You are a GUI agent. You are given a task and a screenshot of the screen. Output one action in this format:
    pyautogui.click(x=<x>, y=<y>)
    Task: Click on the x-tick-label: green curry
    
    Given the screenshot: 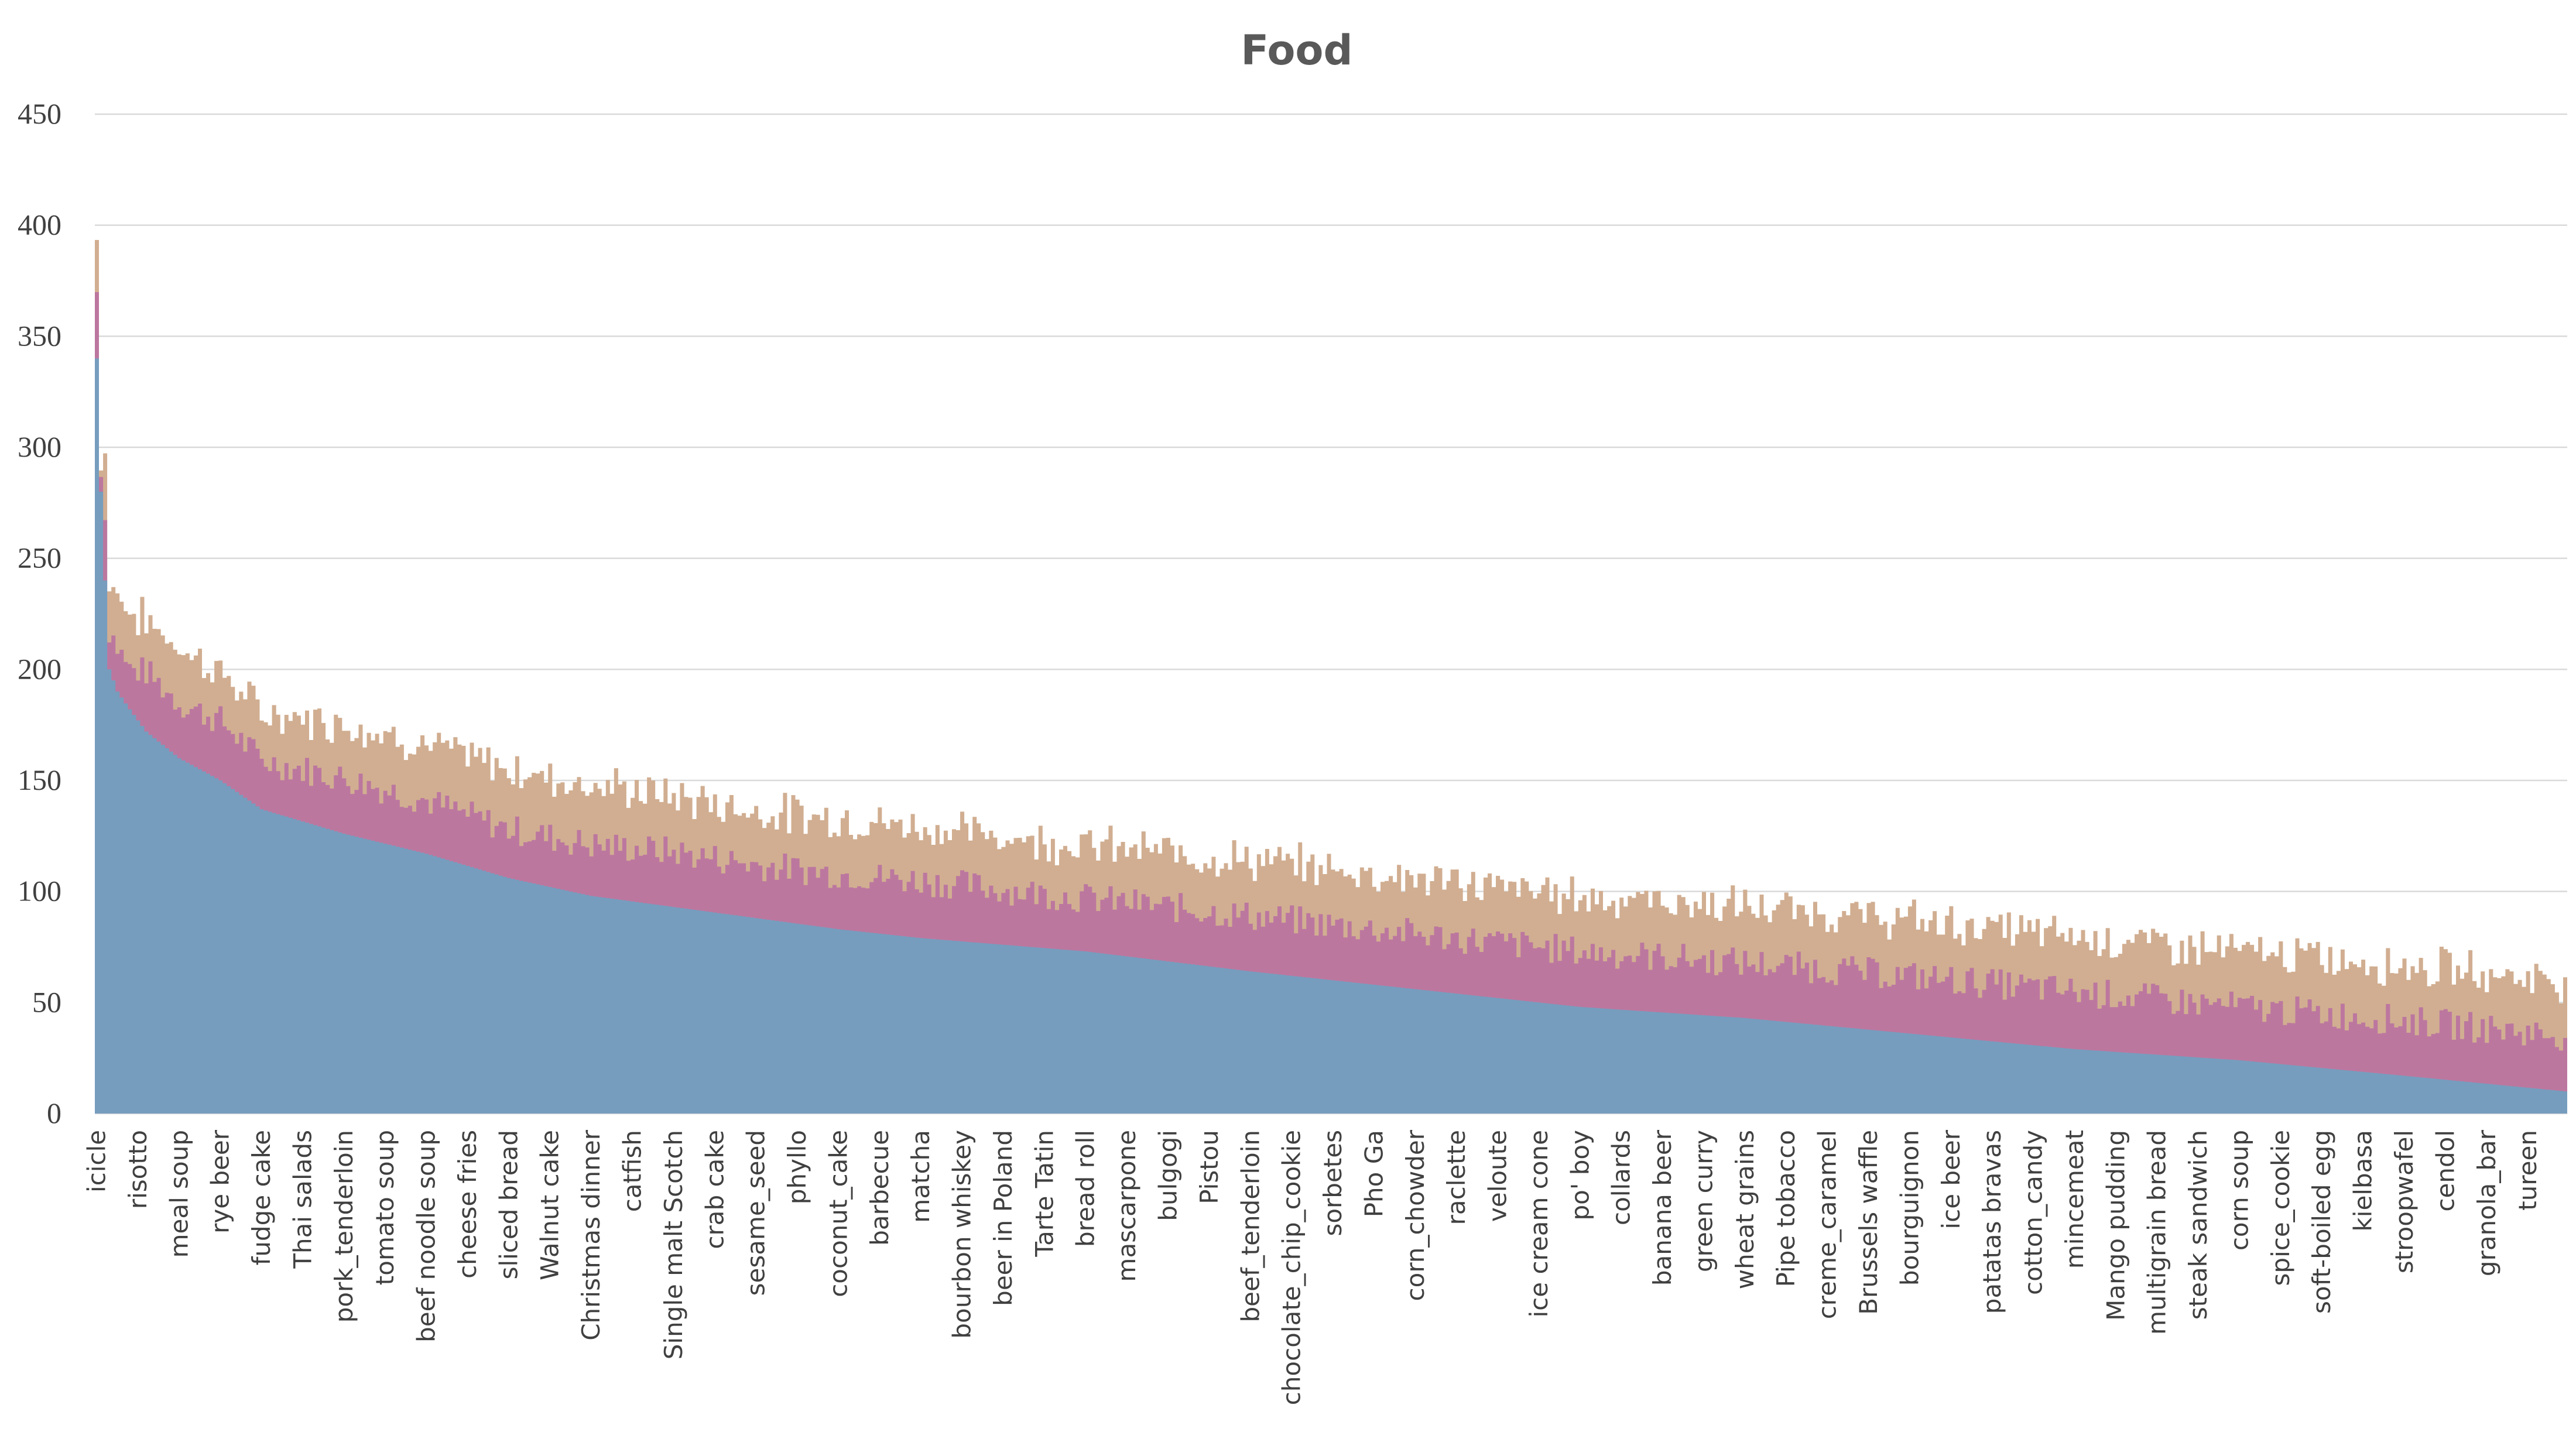 What is the action you would take?
    pyautogui.click(x=1703, y=1201)
    